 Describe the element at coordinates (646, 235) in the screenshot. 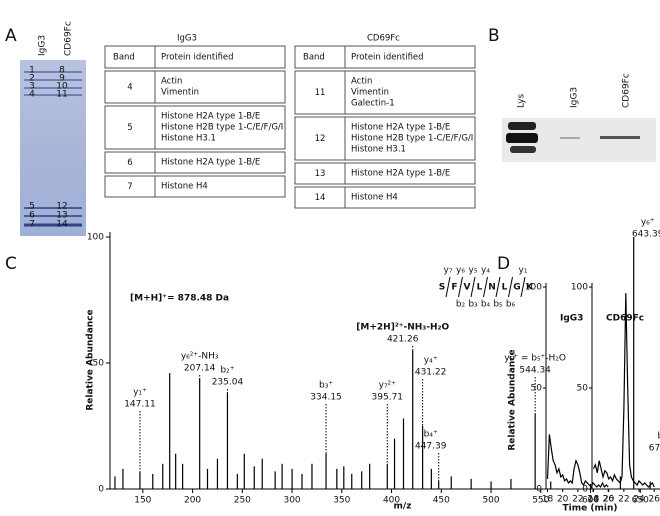

I see `mz-label: 643.39` at that location.